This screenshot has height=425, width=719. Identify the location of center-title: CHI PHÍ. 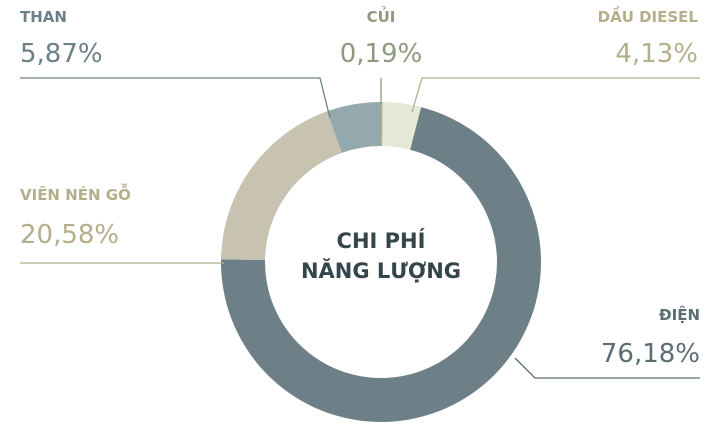
(381, 240).